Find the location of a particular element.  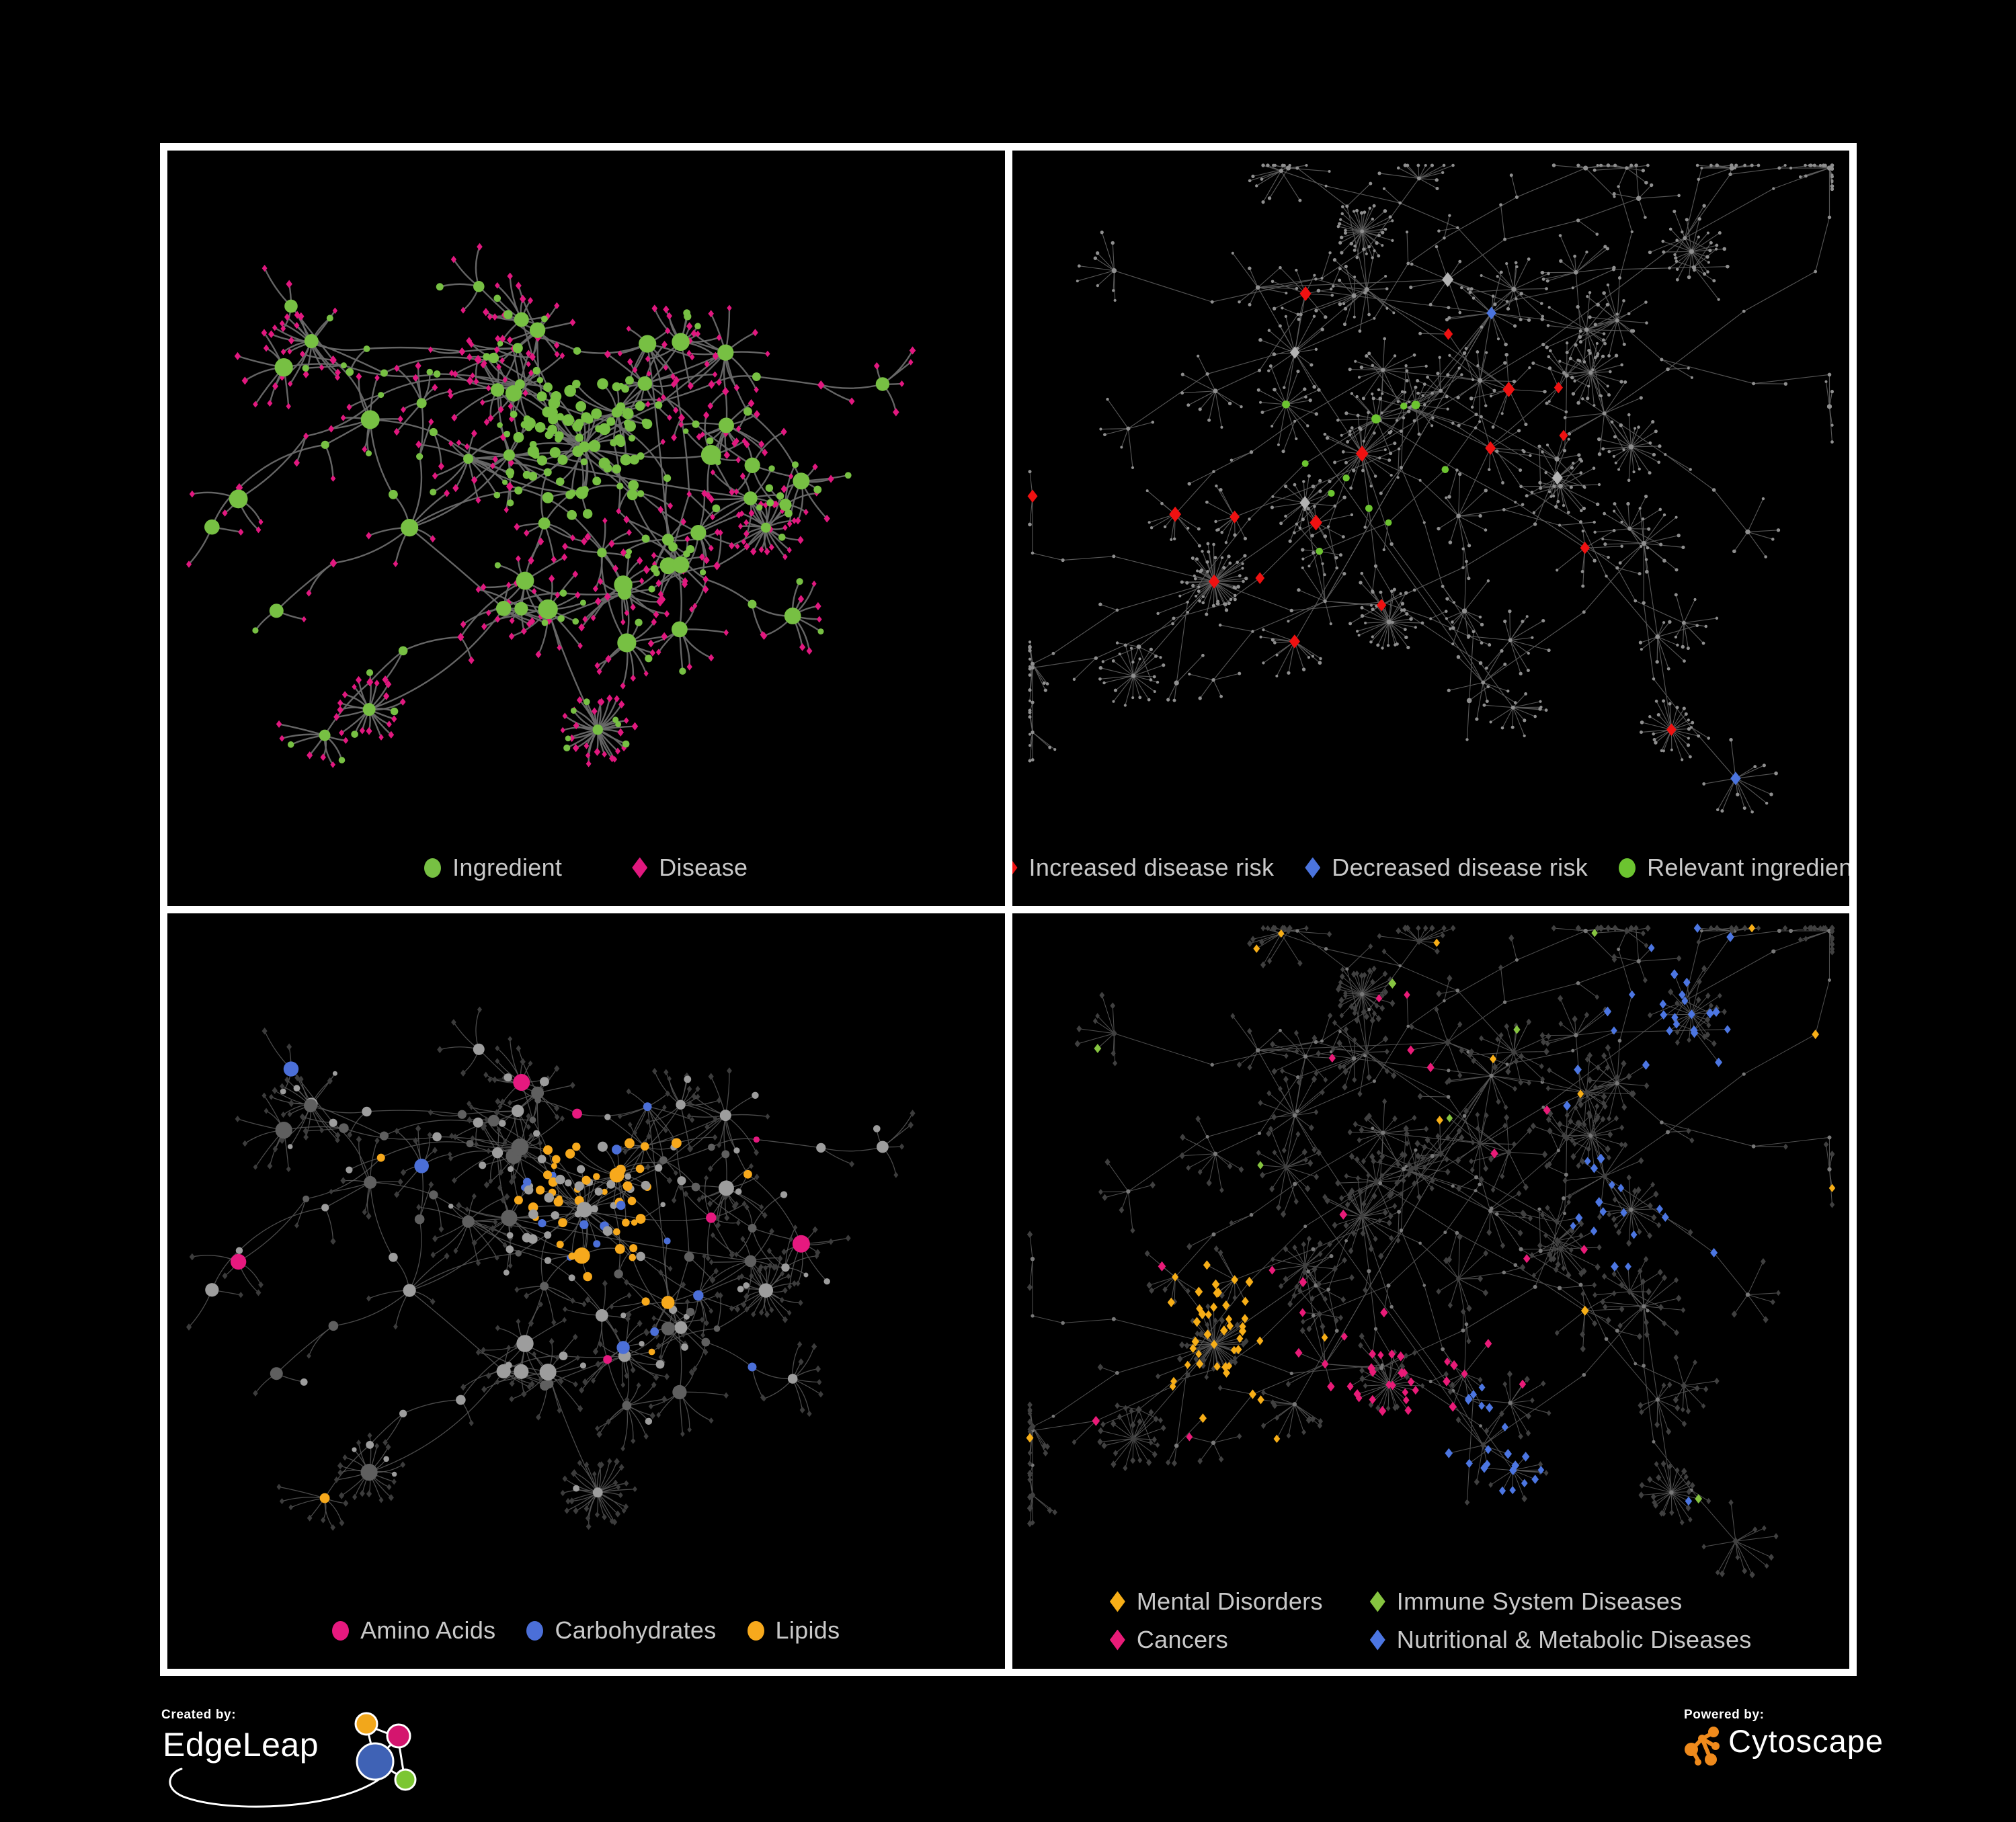

legend-label: Nutritional & Metabolic Diseases is located at coordinates (1574, 1640).